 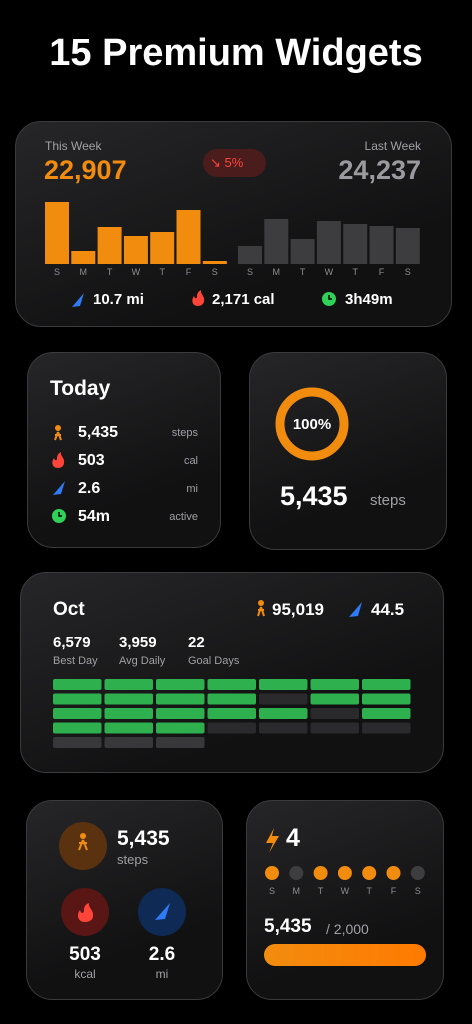 What do you see at coordinates (124, 900) in the screenshot?
I see `summary-card` at bounding box center [124, 900].